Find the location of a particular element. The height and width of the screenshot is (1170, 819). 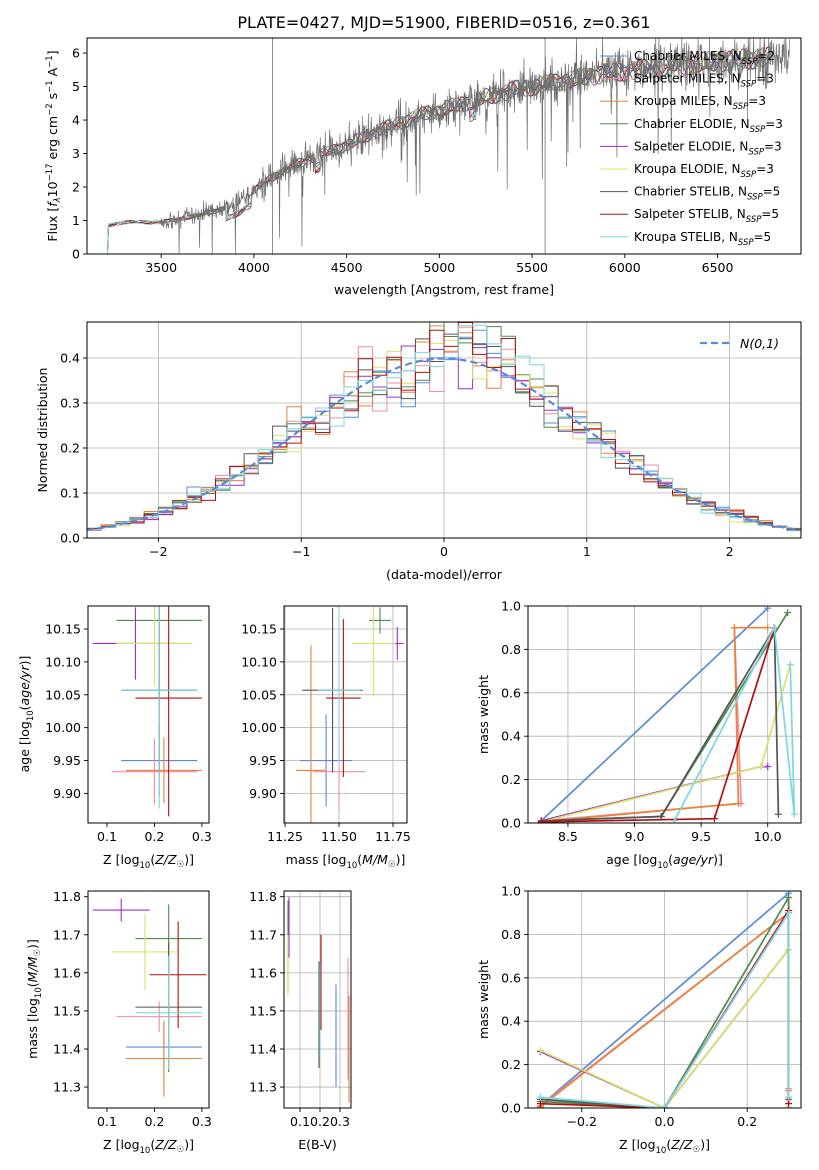

legend-label-kroupa-miles: Kroupa MILES, NSSP=3 is located at coordinates (700, 103).